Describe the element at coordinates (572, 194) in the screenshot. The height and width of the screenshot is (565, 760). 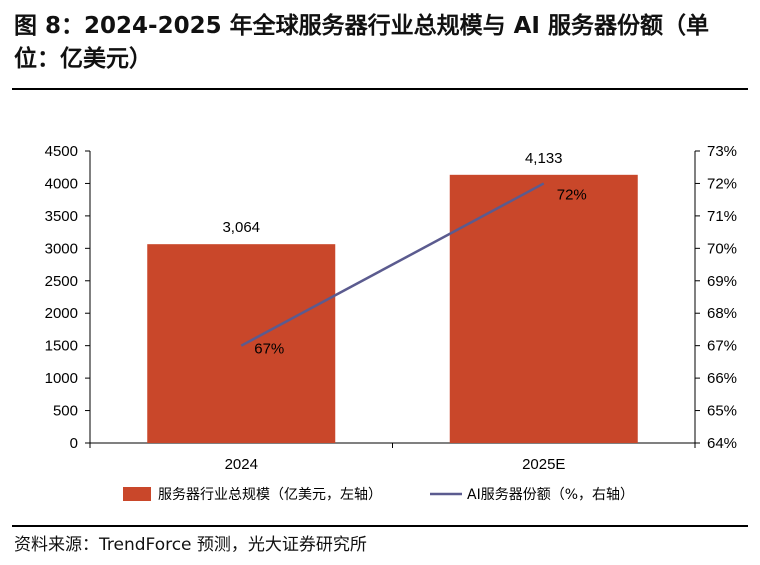
I see `line-data-label: 72%` at that location.